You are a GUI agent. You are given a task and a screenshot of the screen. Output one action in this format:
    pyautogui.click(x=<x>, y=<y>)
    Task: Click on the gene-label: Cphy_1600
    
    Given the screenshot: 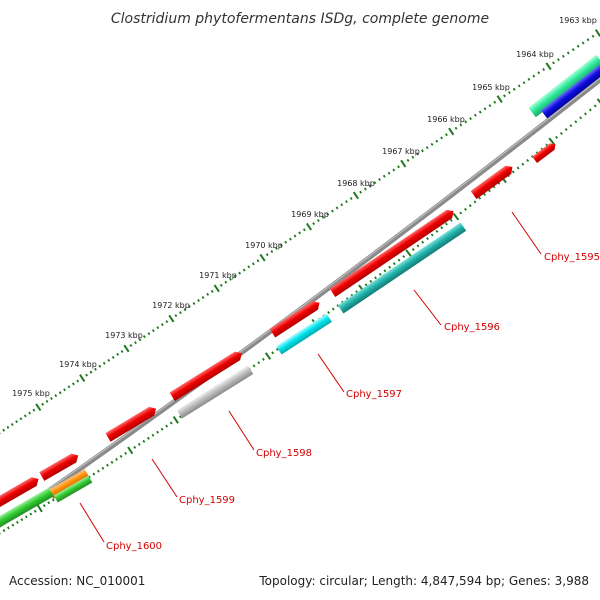 What is the action you would take?
    pyautogui.click(x=134, y=546)
    